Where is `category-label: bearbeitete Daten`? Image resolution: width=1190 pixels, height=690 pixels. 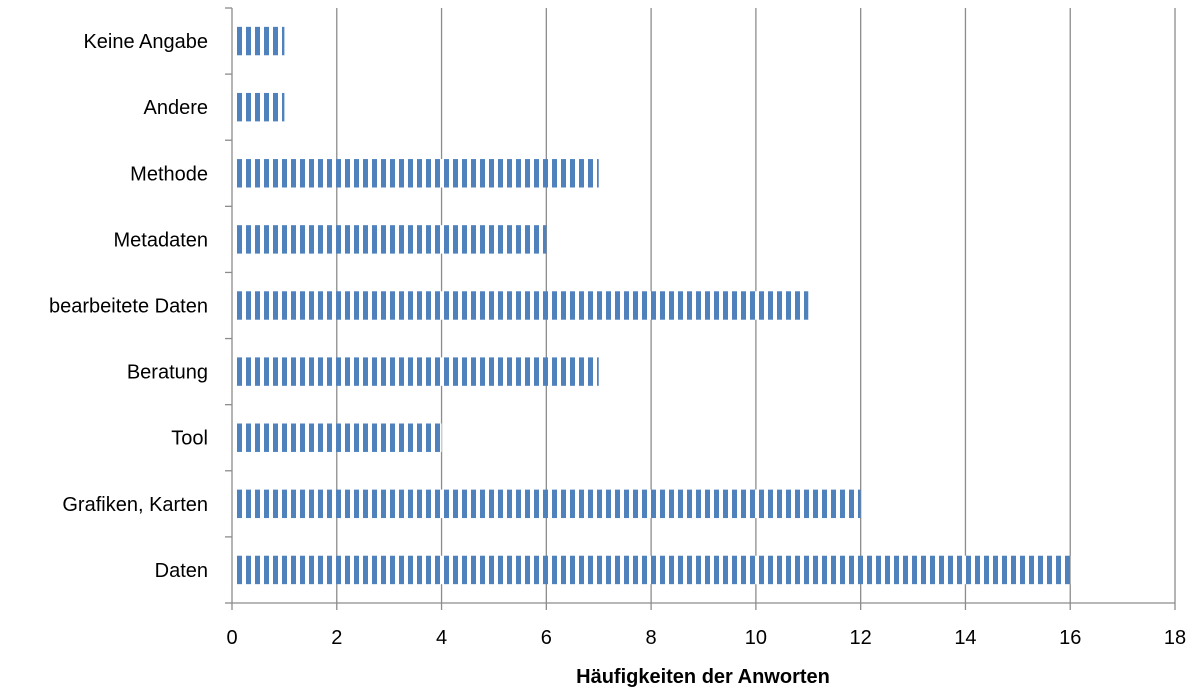 category-label: bearbeitete Daten is located at coordinates (128, 307).